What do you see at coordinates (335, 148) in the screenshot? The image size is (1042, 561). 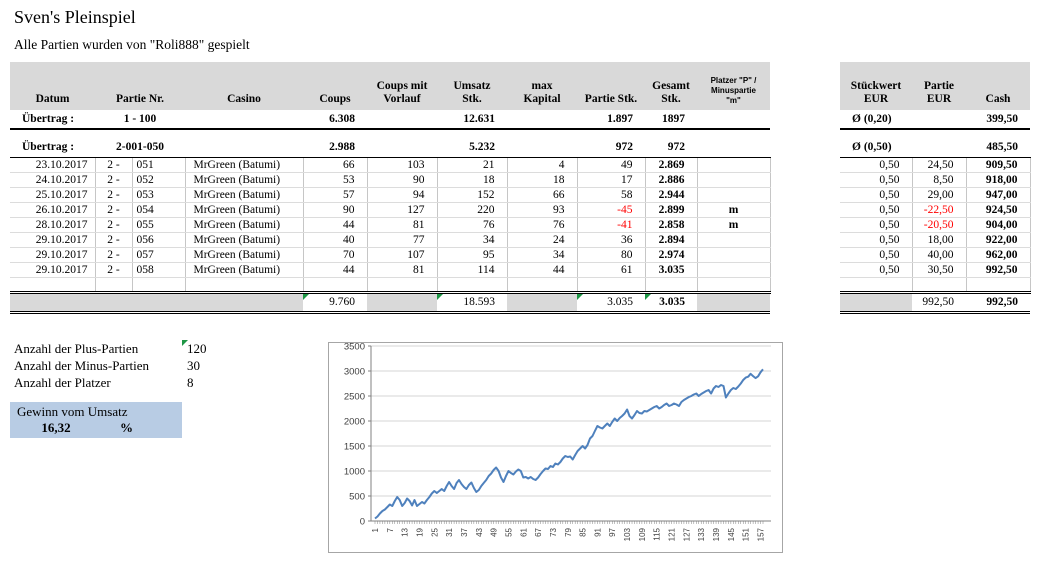 I see `cell-coups-total: 2.988` at bounding box center [335, 148].